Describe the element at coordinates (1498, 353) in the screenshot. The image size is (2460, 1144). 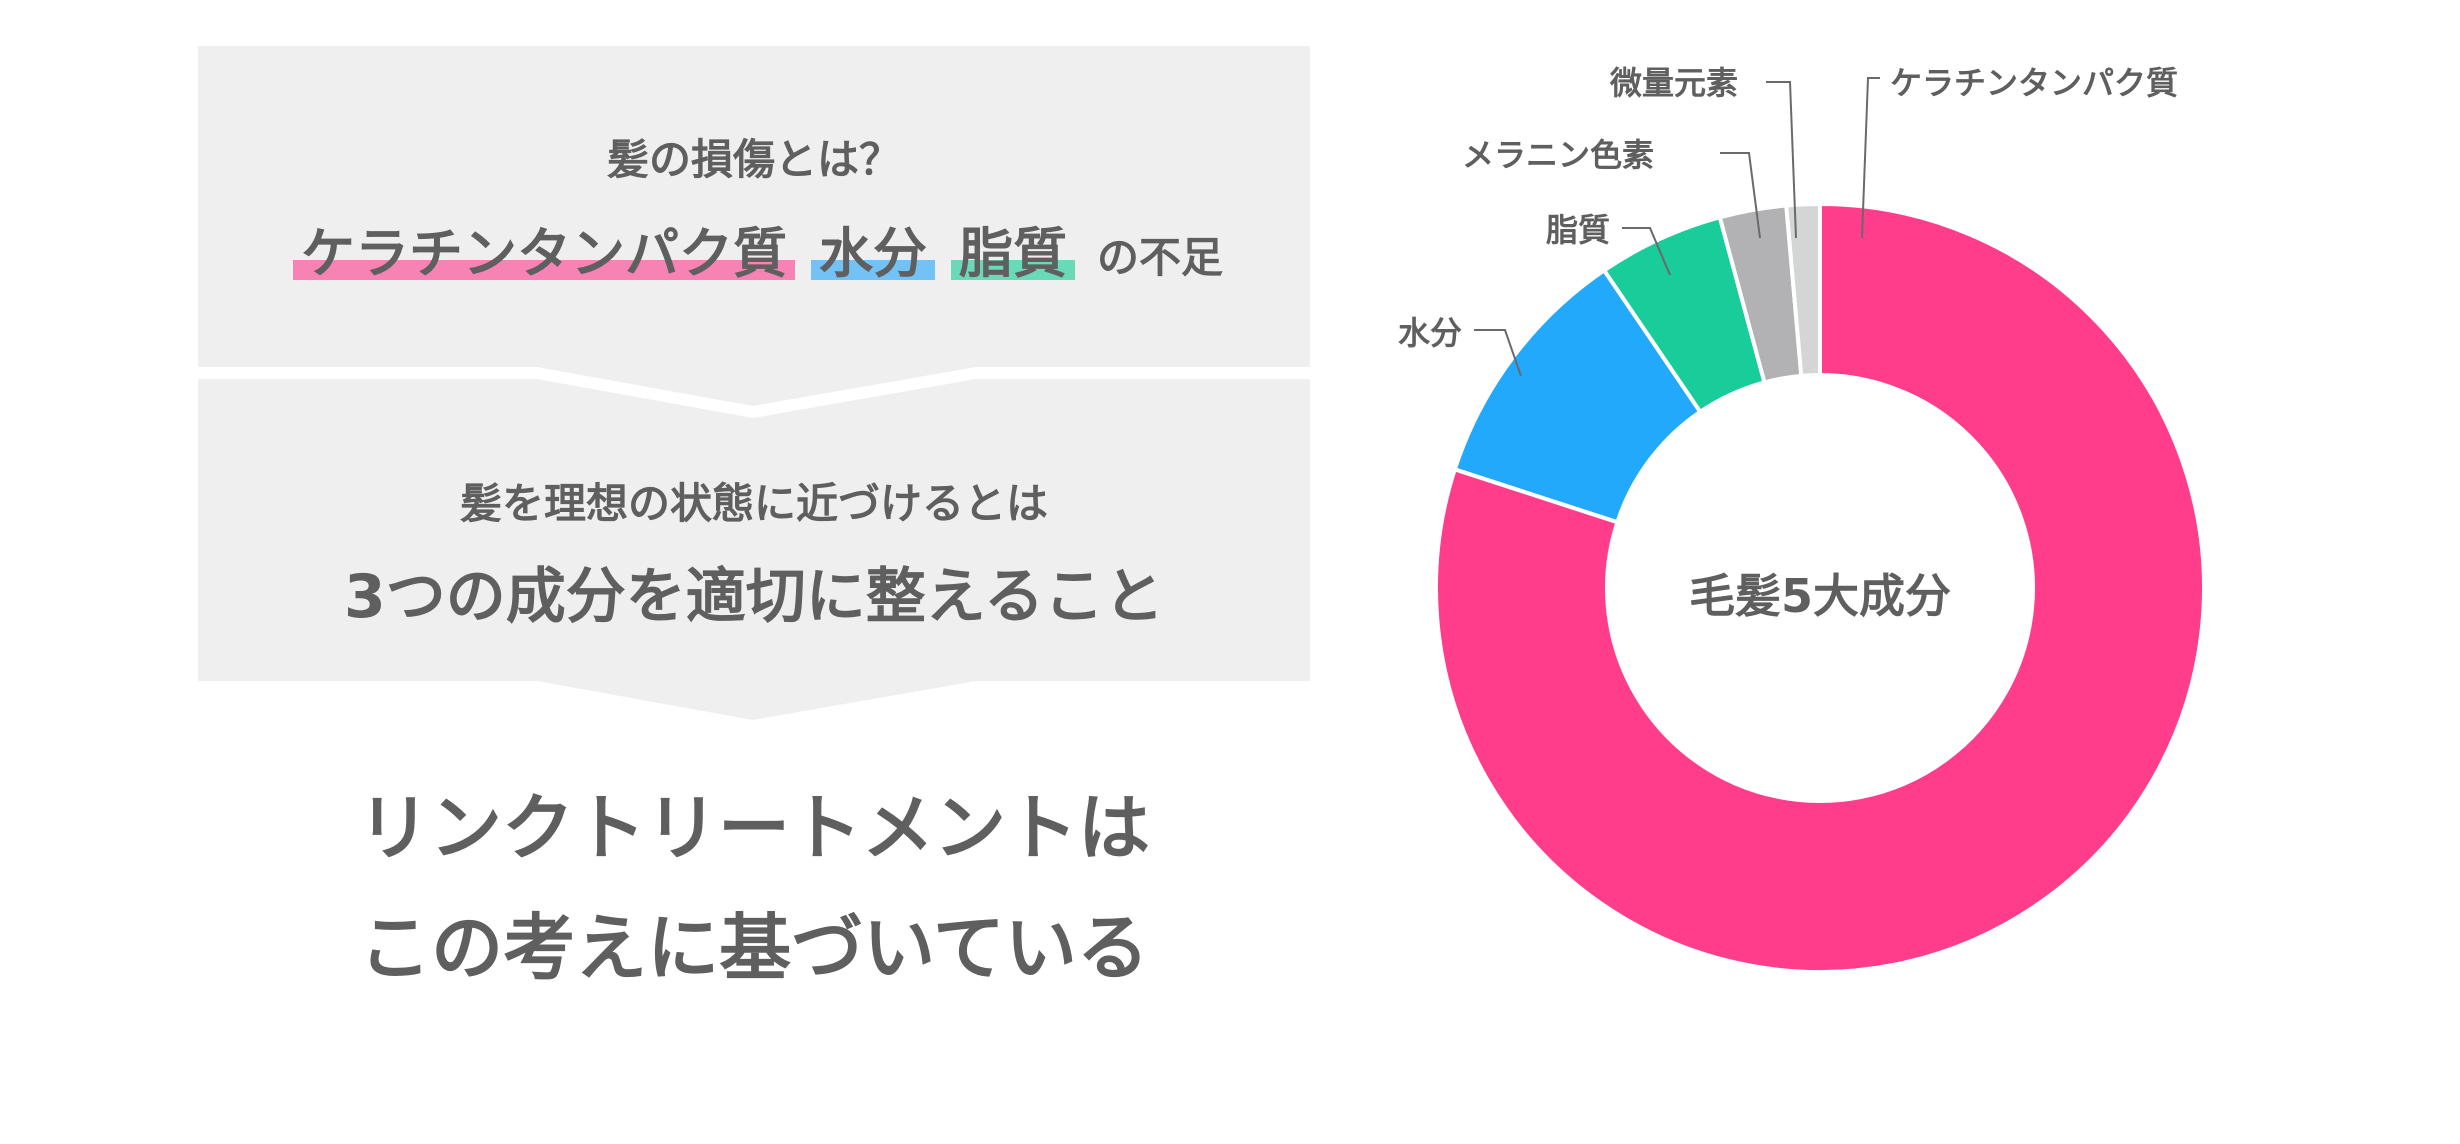
I see `leader-water` at that location.